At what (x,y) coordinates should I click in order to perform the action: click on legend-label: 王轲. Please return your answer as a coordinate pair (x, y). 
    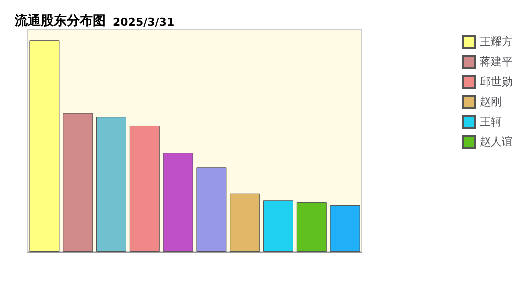
    Looking at the image, I should click on (491, 122).